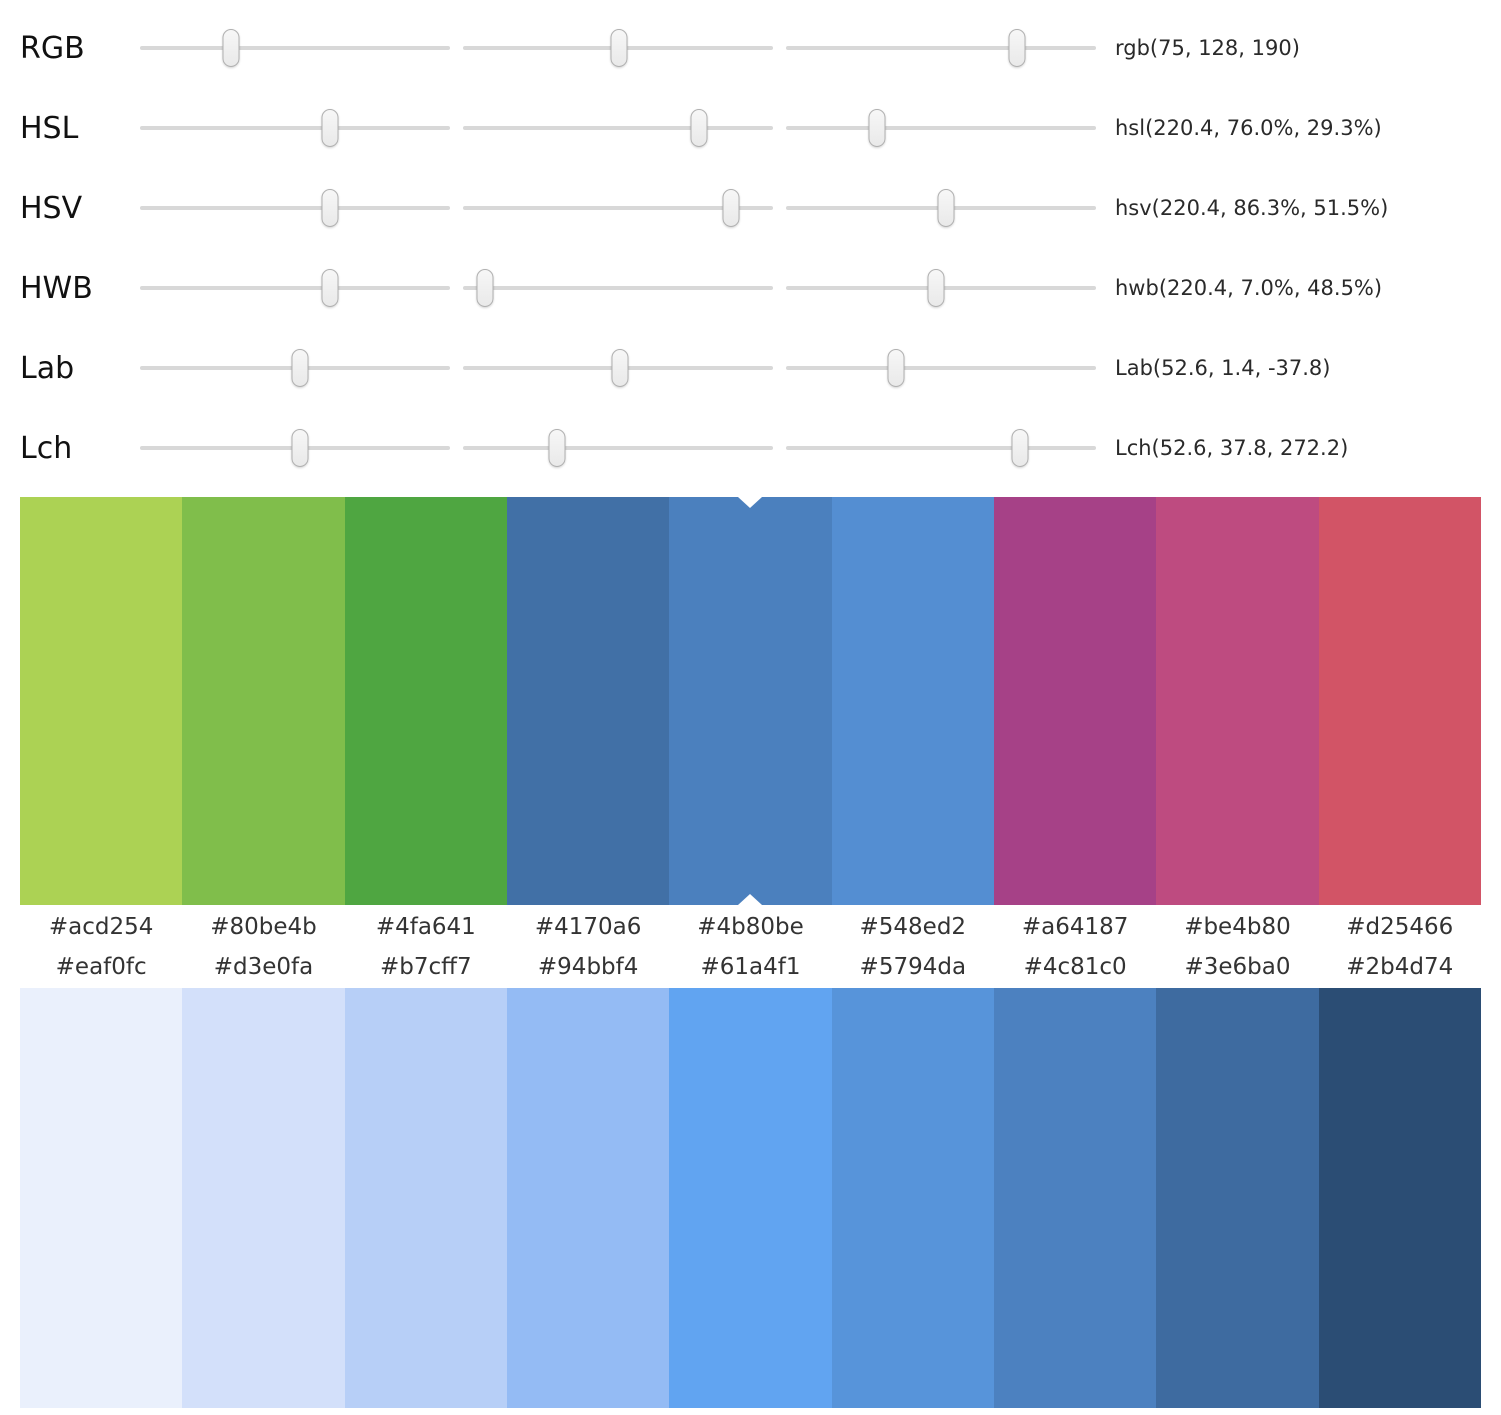 The image size is (1501, 1415). What do you see at coordinates (52, 48) in the screenshot?
I see `slider-row-label: RGB` at bounding box center [52, 48].